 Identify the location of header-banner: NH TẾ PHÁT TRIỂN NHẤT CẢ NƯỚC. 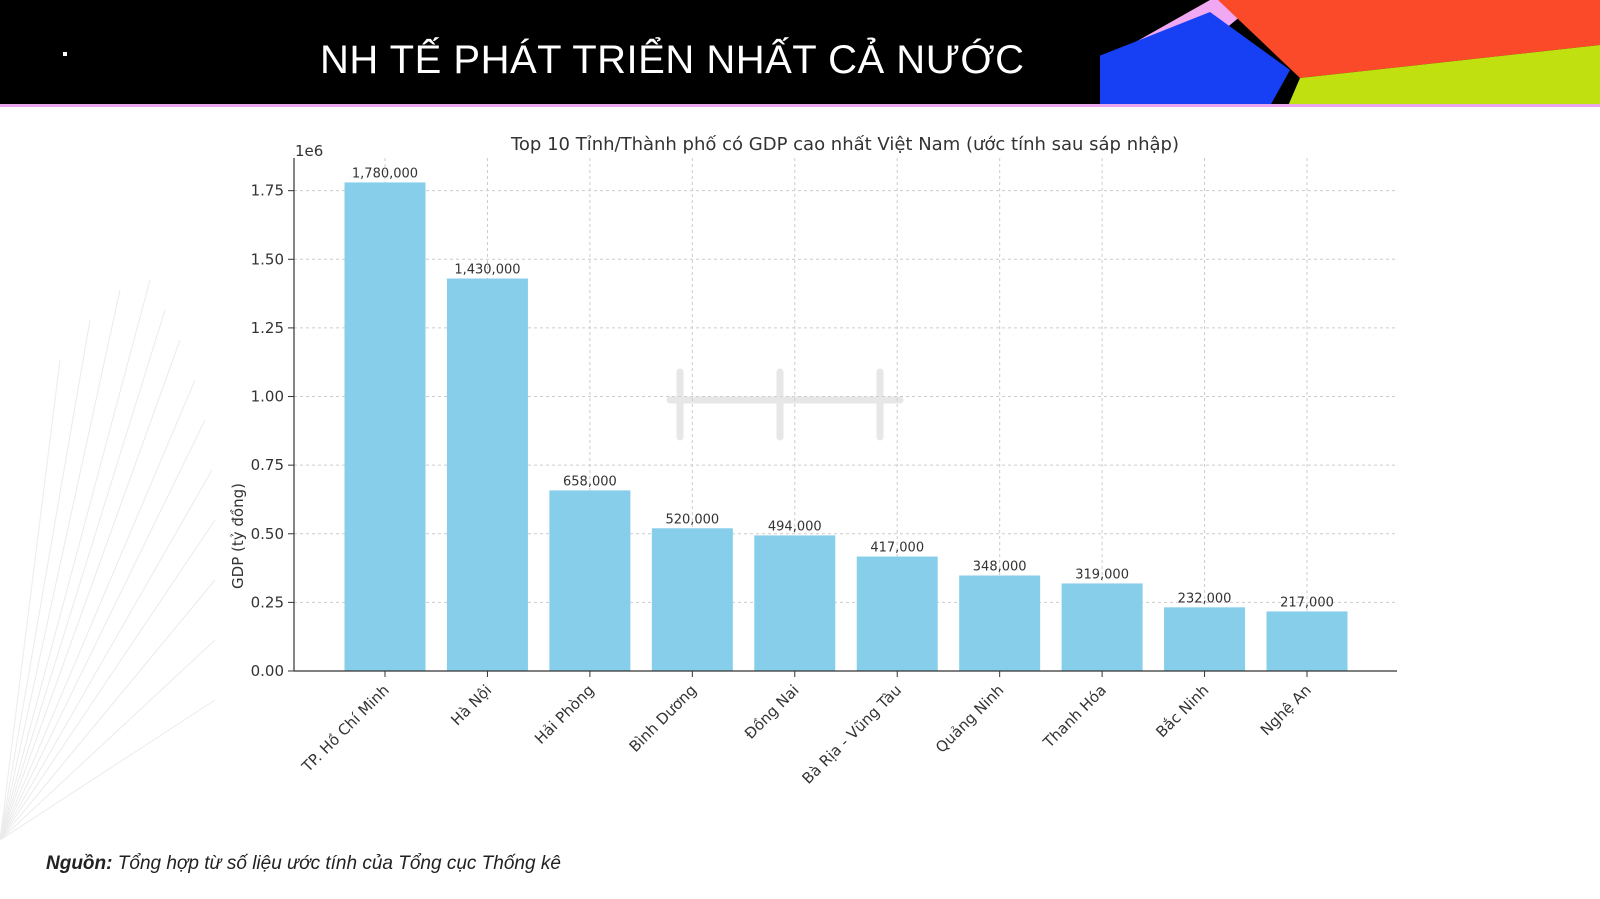
(800, 53).